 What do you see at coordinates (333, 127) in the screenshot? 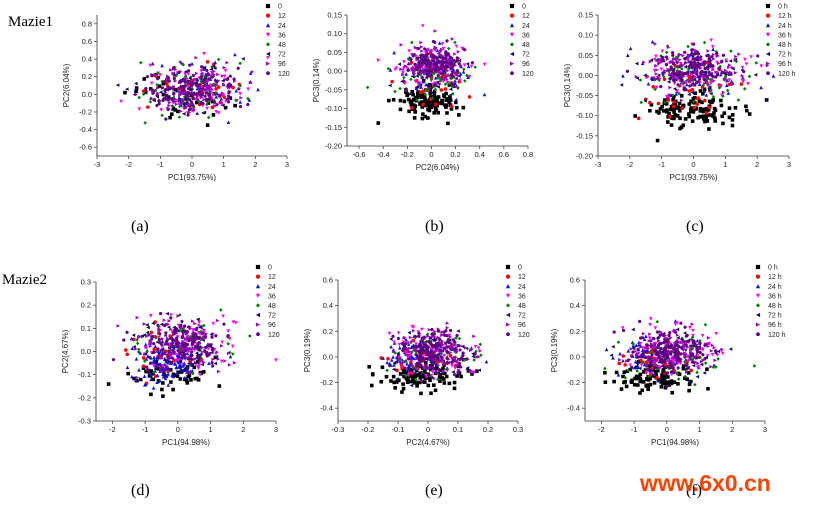
I see `y-tick-label: -0.15` at bounding box center [333, 127].